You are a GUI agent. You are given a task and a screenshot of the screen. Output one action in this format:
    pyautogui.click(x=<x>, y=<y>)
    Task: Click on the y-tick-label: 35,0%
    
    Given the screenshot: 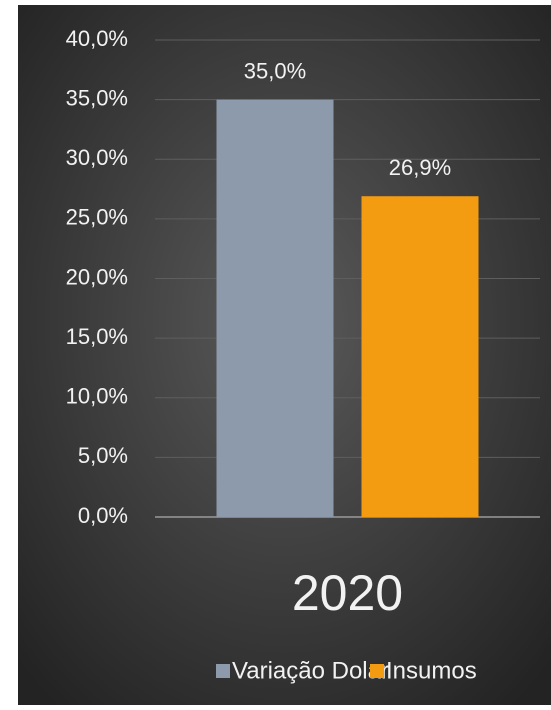 What is the action you would take?
    pyautogui.click(x=97, y=97)
    